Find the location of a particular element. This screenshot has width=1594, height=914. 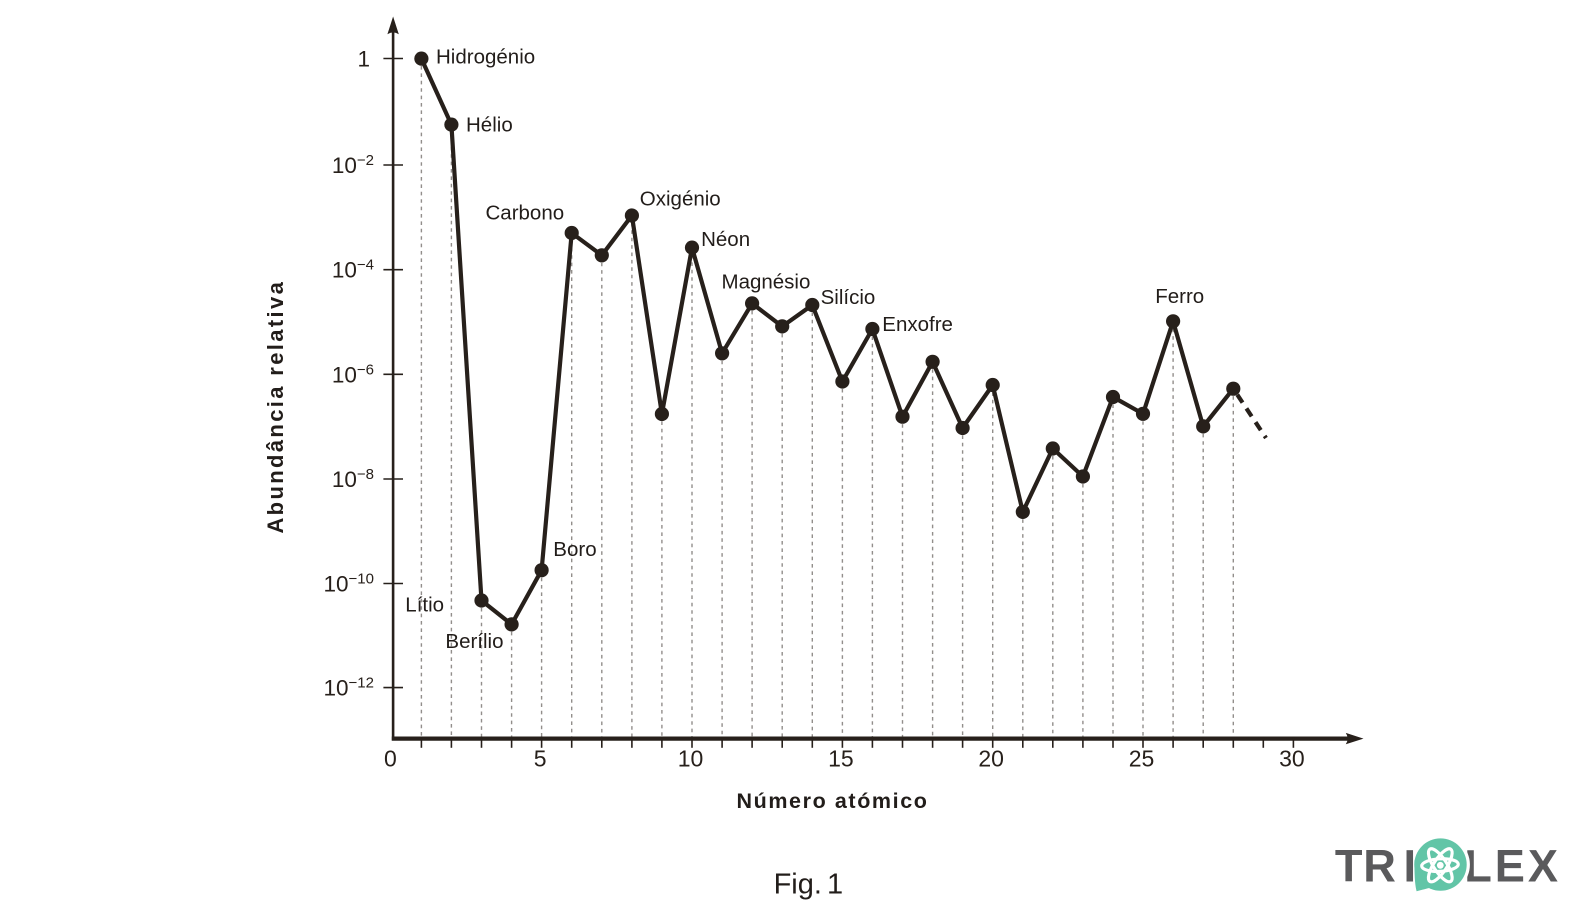

svg-text: Número atómico is located at coordinates (832, 801).